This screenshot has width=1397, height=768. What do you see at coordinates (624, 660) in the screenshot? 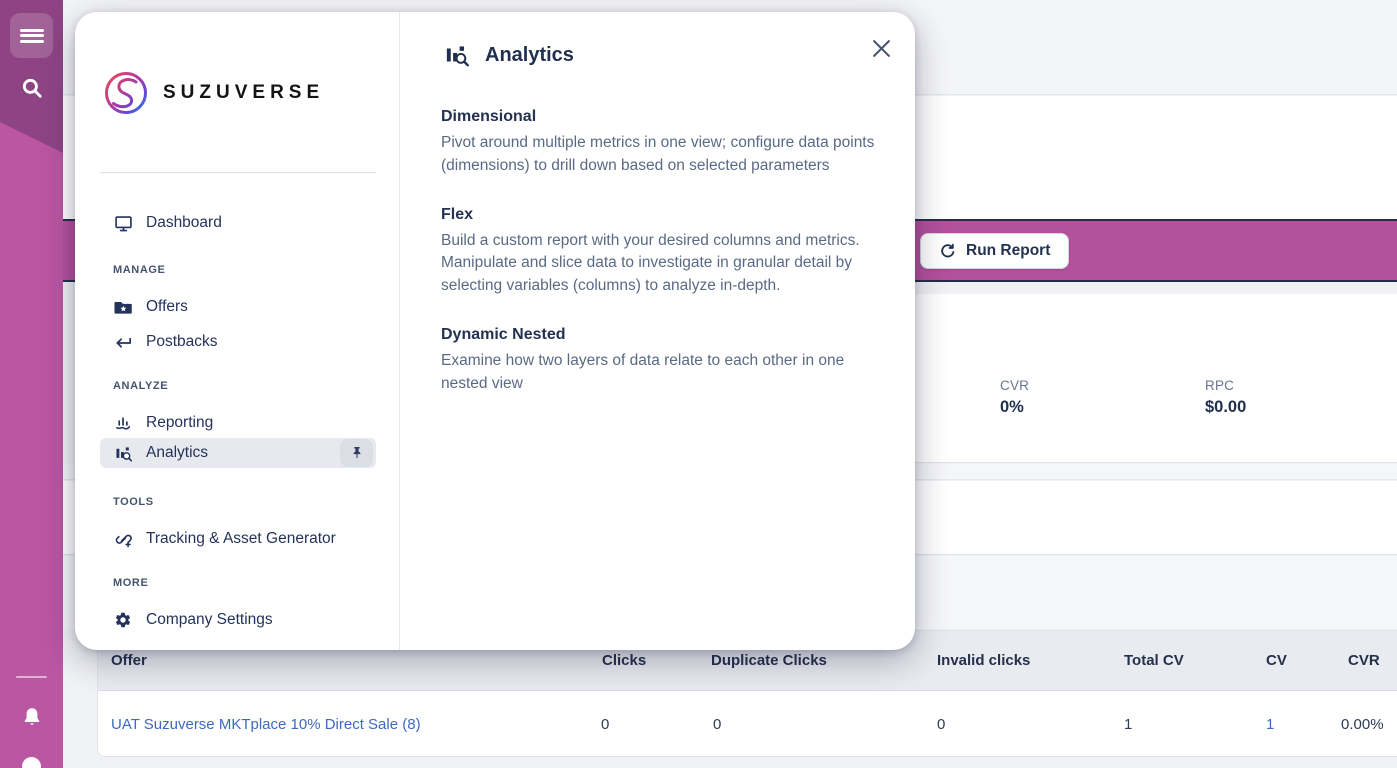
I see `column-clicks: Clicks` at bounding box center [624, 660].